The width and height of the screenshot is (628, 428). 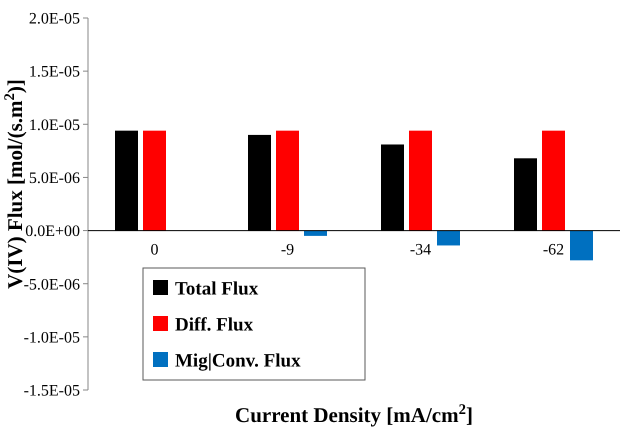 I want to click on x-tick-label: -9, so click(x=287, y=250).